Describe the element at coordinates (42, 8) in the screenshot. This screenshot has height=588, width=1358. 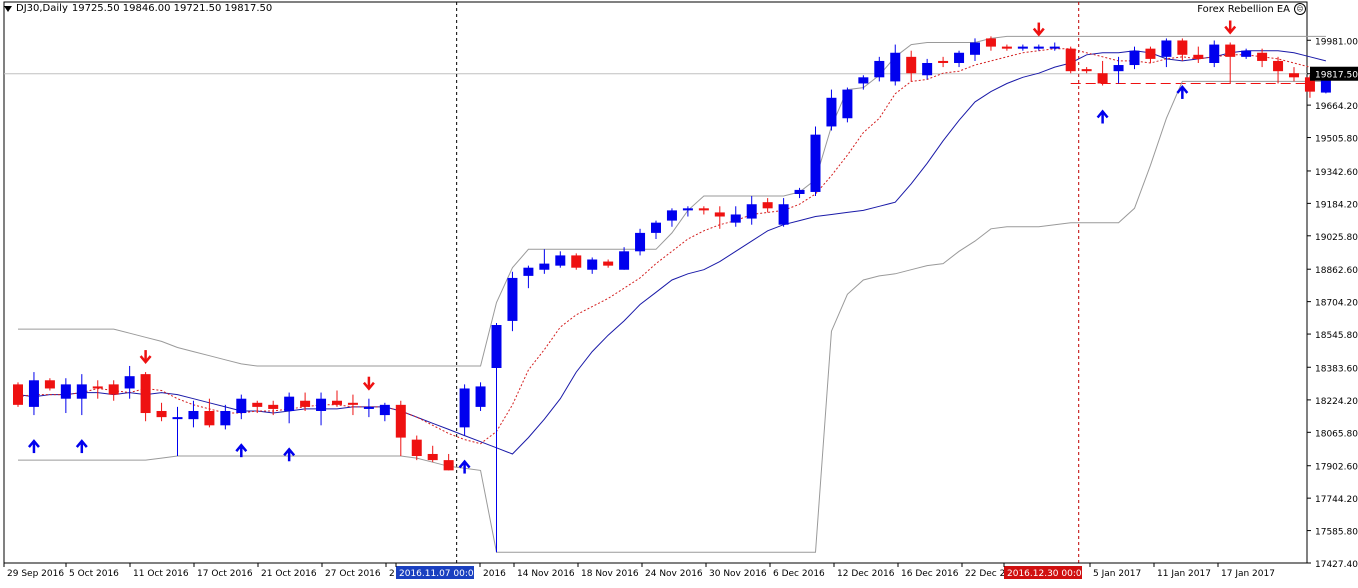
I see `symbol-label: DJ30,Daily` at that location.